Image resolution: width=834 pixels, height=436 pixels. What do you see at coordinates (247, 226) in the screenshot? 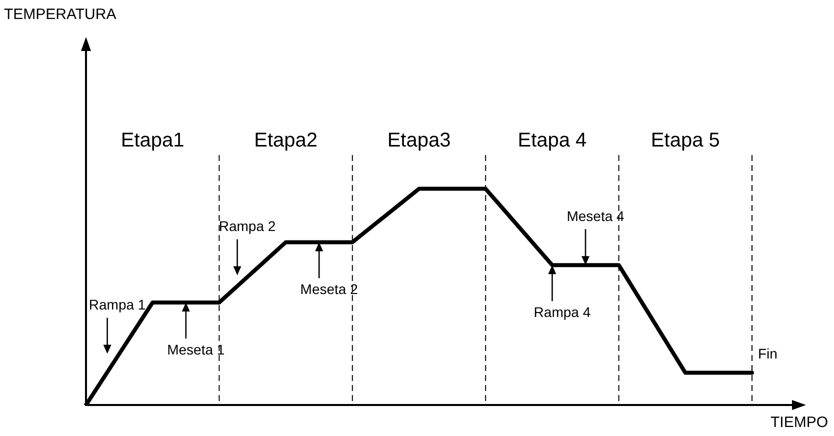
I see `annotation: Rampa 2` at bounding box center [247, 226].